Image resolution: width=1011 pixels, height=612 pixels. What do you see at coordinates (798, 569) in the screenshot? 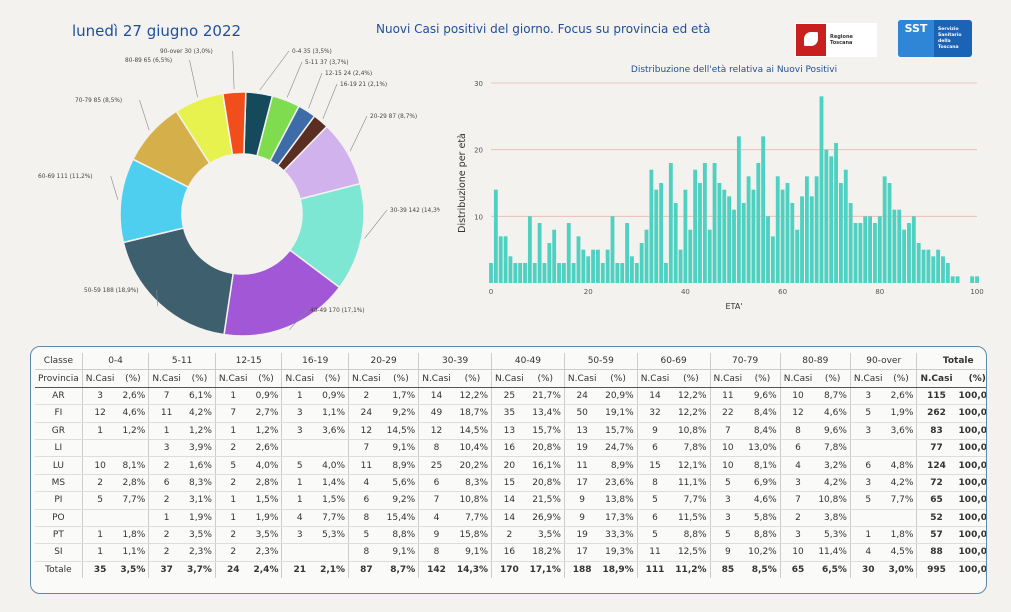
I see `table-cell: 65` at bounding box center [798, 569].